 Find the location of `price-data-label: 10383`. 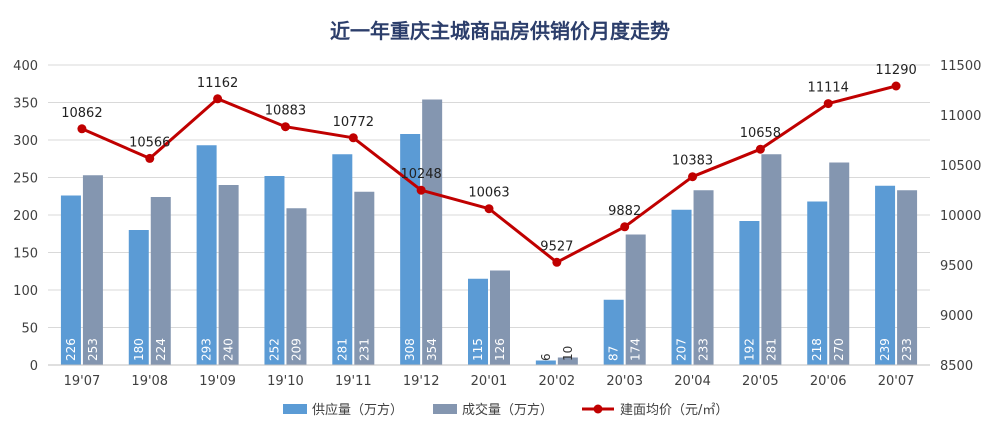

price-data-label: 10383 is located at coordinates (692, 161).